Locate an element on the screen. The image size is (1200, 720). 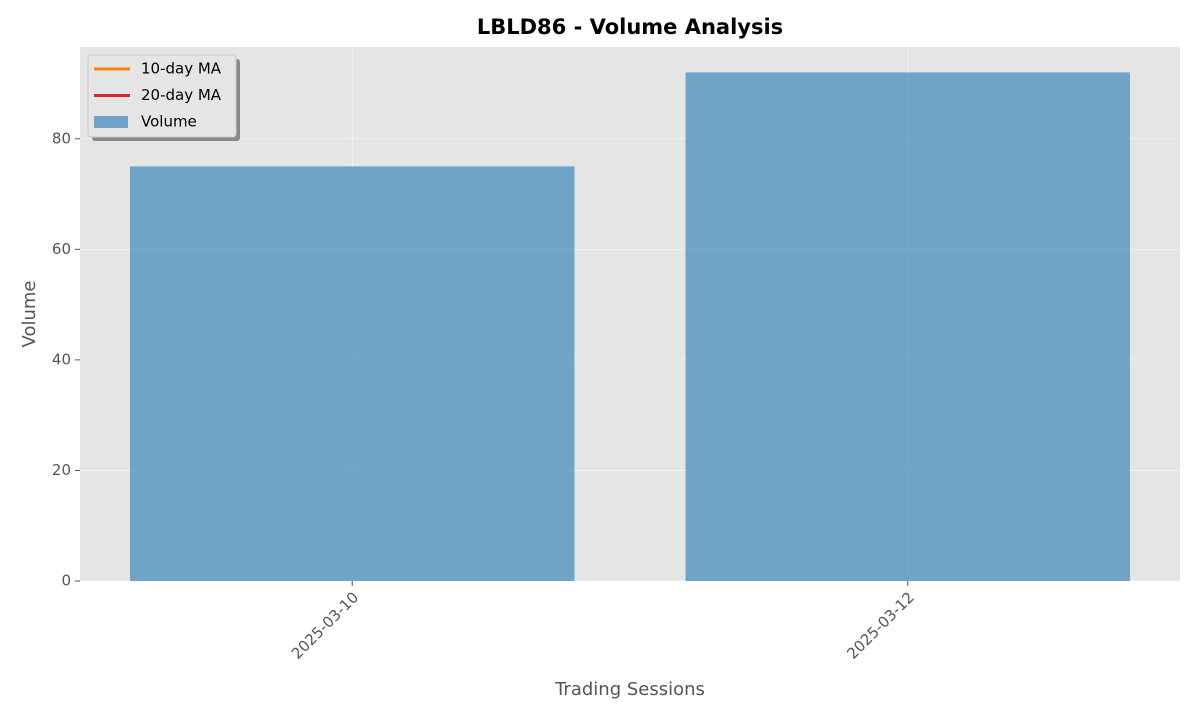
legend: 10-day MA 20-day MA Volume is located at coordinates (163, 97).